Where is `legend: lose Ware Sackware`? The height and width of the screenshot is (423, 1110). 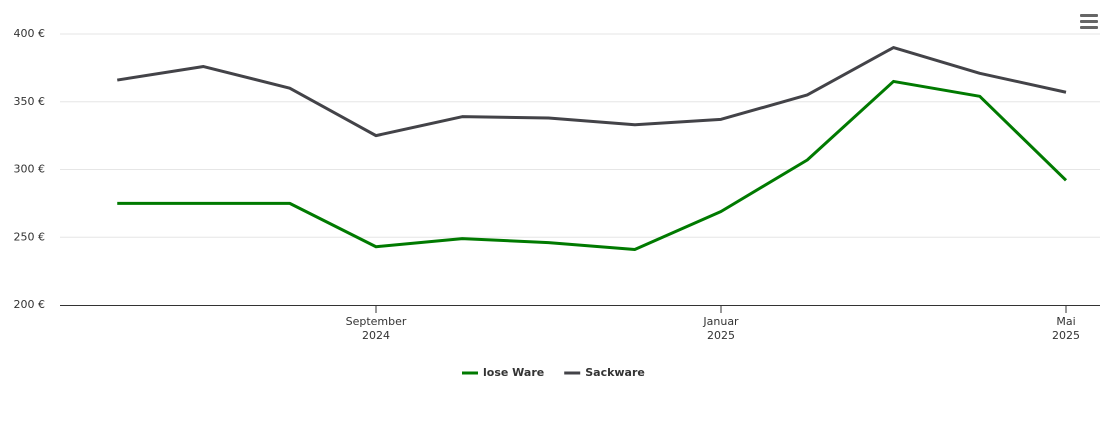 legend: lose Ware Sackware is located at coordinates (553, 372).